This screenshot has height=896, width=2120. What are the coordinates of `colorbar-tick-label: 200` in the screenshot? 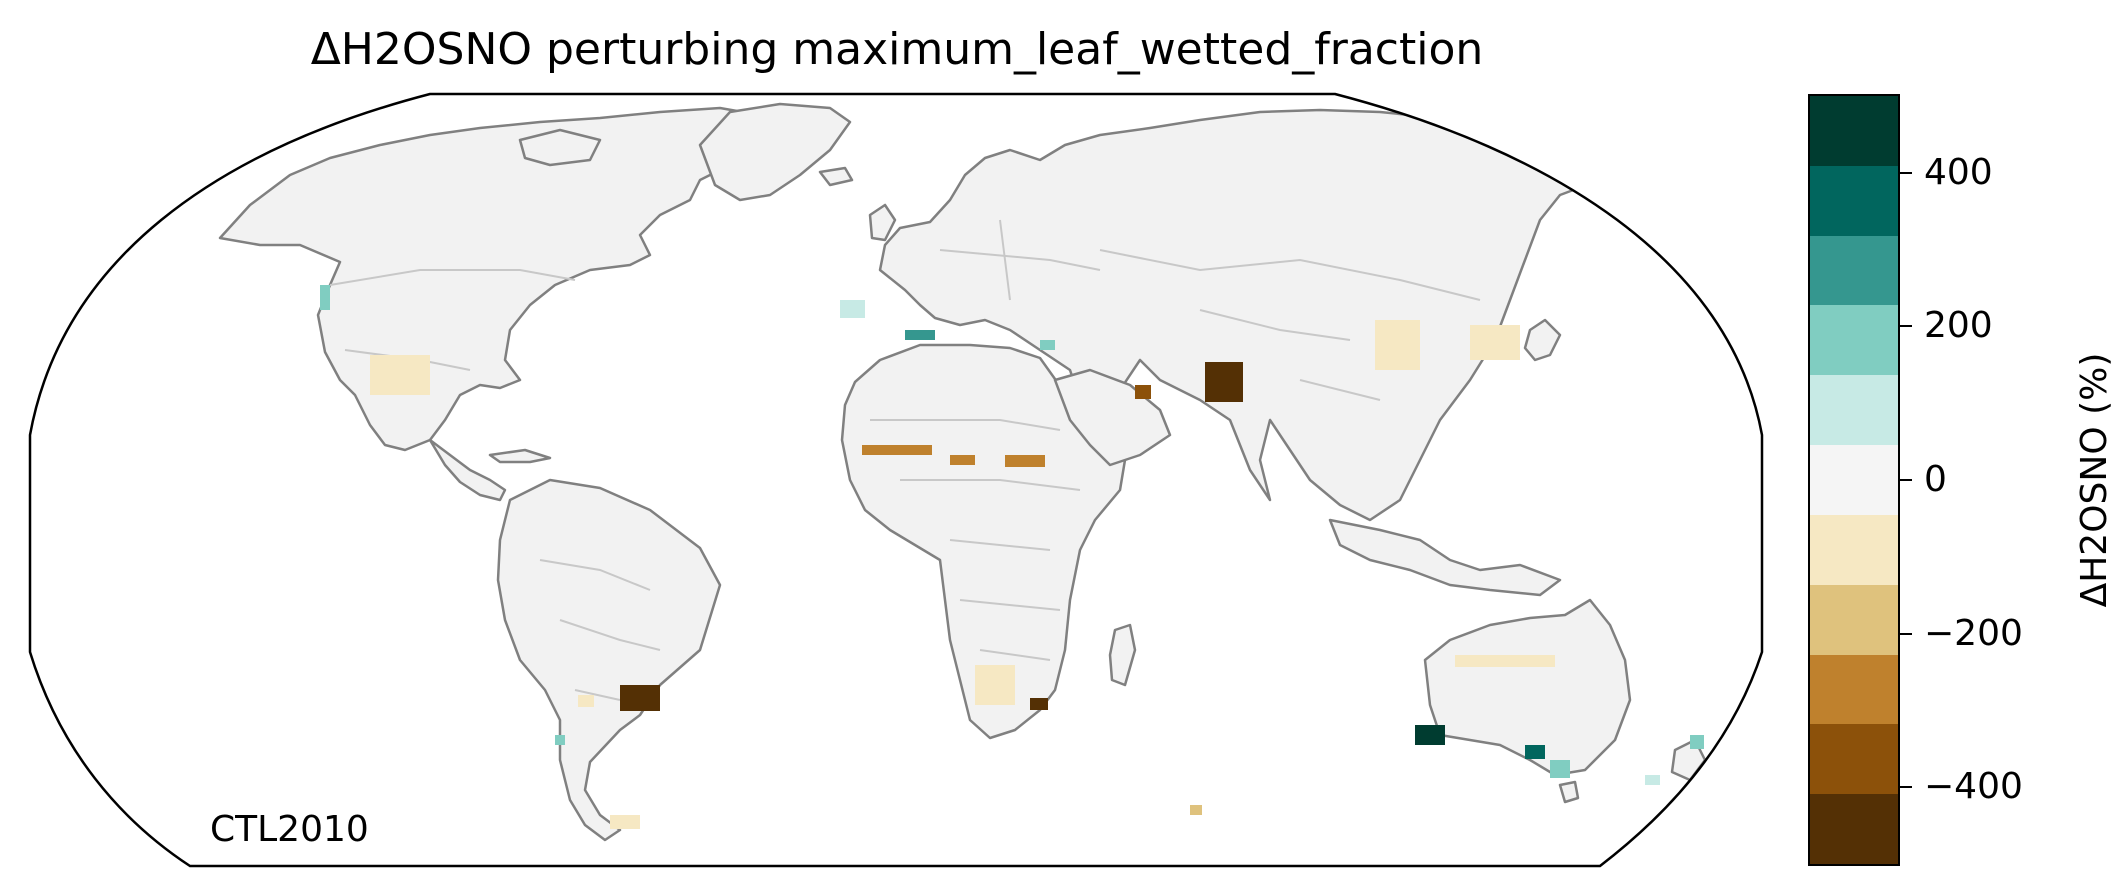 It's located at (1958, 326).